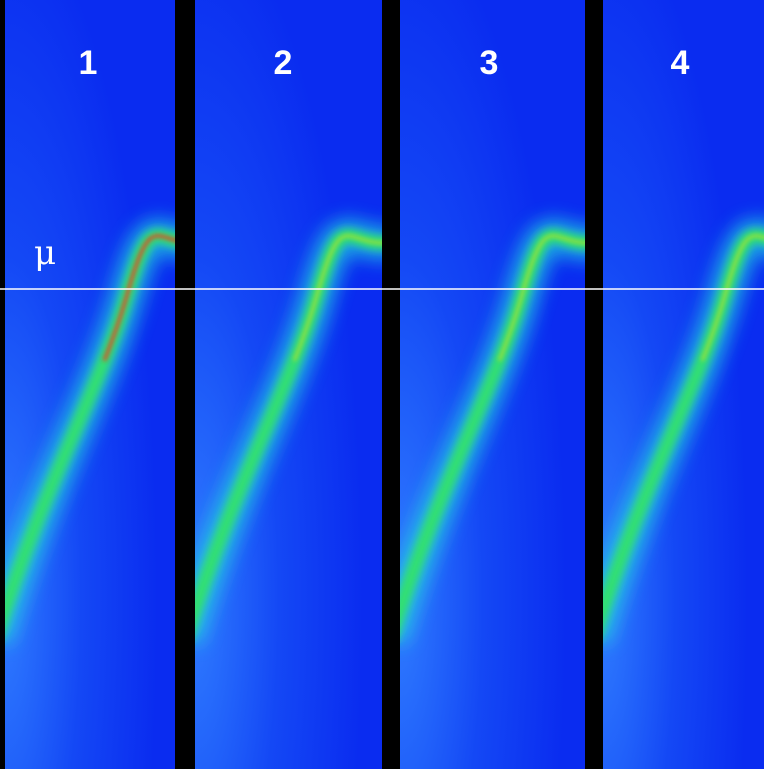 This screenshot has height=769, width=764. Describe the element at coordinates (489, 63) in the screenshot. I see `panel-label: 3` at that location.